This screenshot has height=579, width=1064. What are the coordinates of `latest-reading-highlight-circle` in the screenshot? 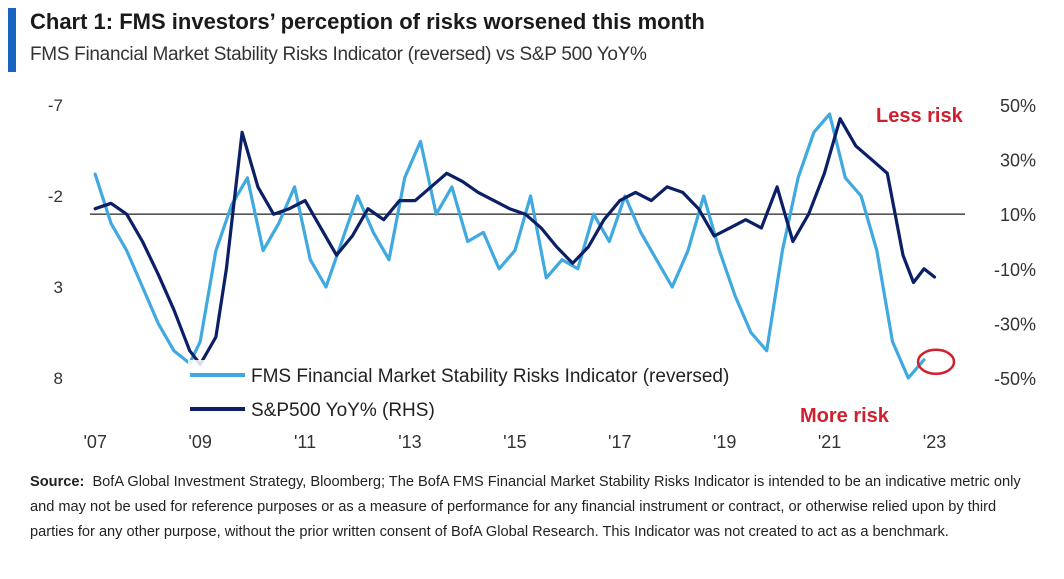 It's located at (936, 362).